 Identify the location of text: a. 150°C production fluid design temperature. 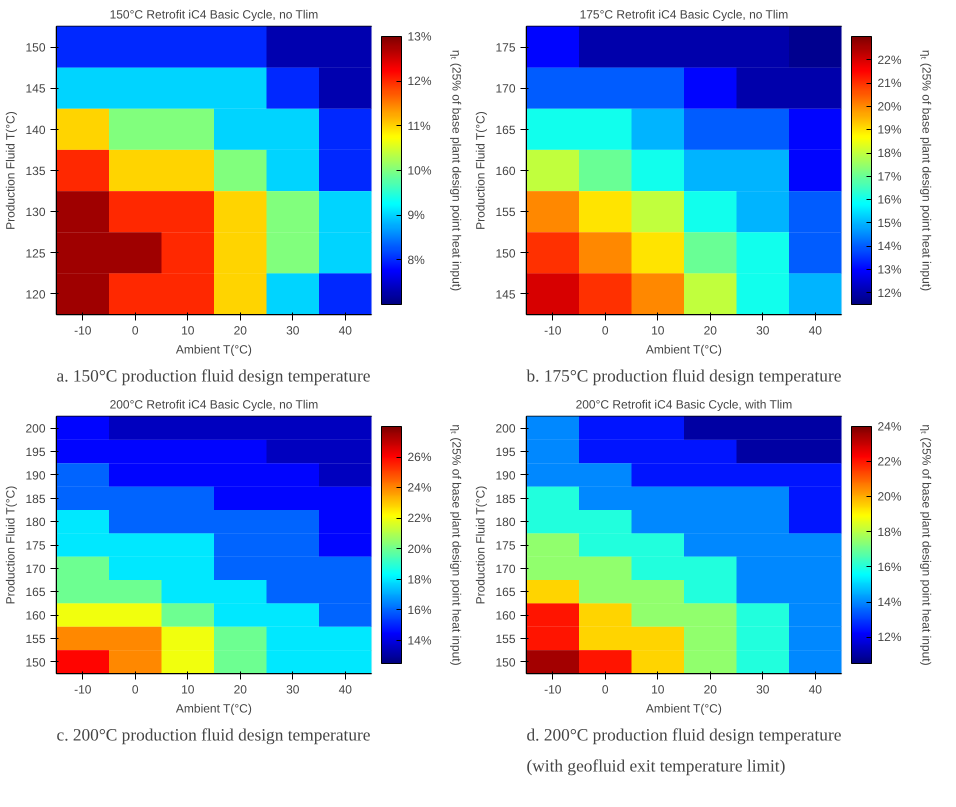
(213, 376).